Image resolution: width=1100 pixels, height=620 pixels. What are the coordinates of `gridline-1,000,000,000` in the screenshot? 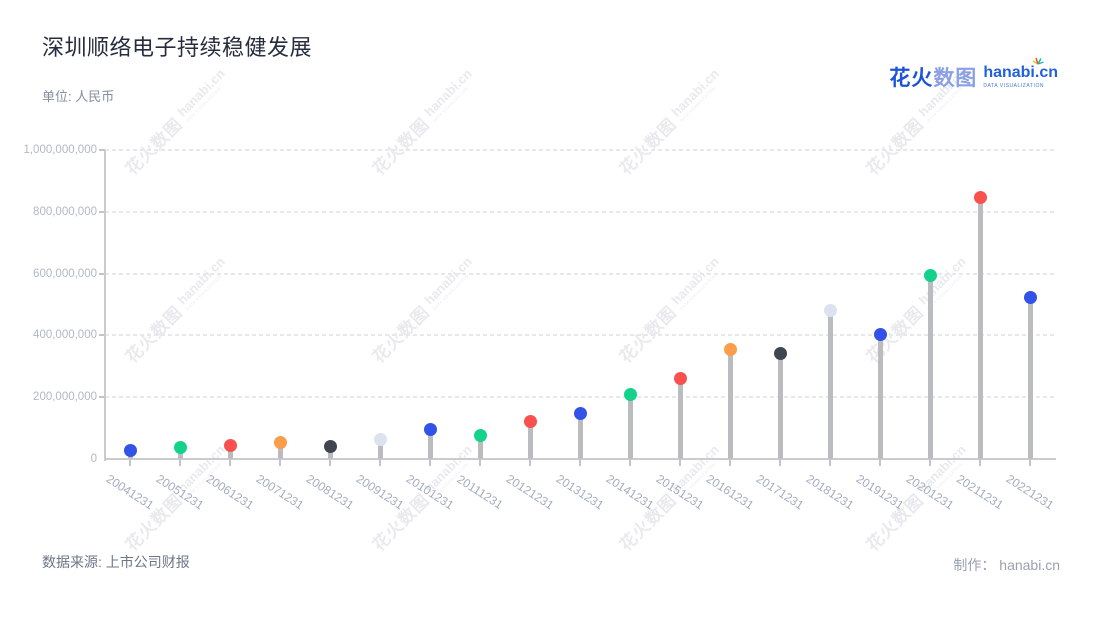 It's located at (580, 150).